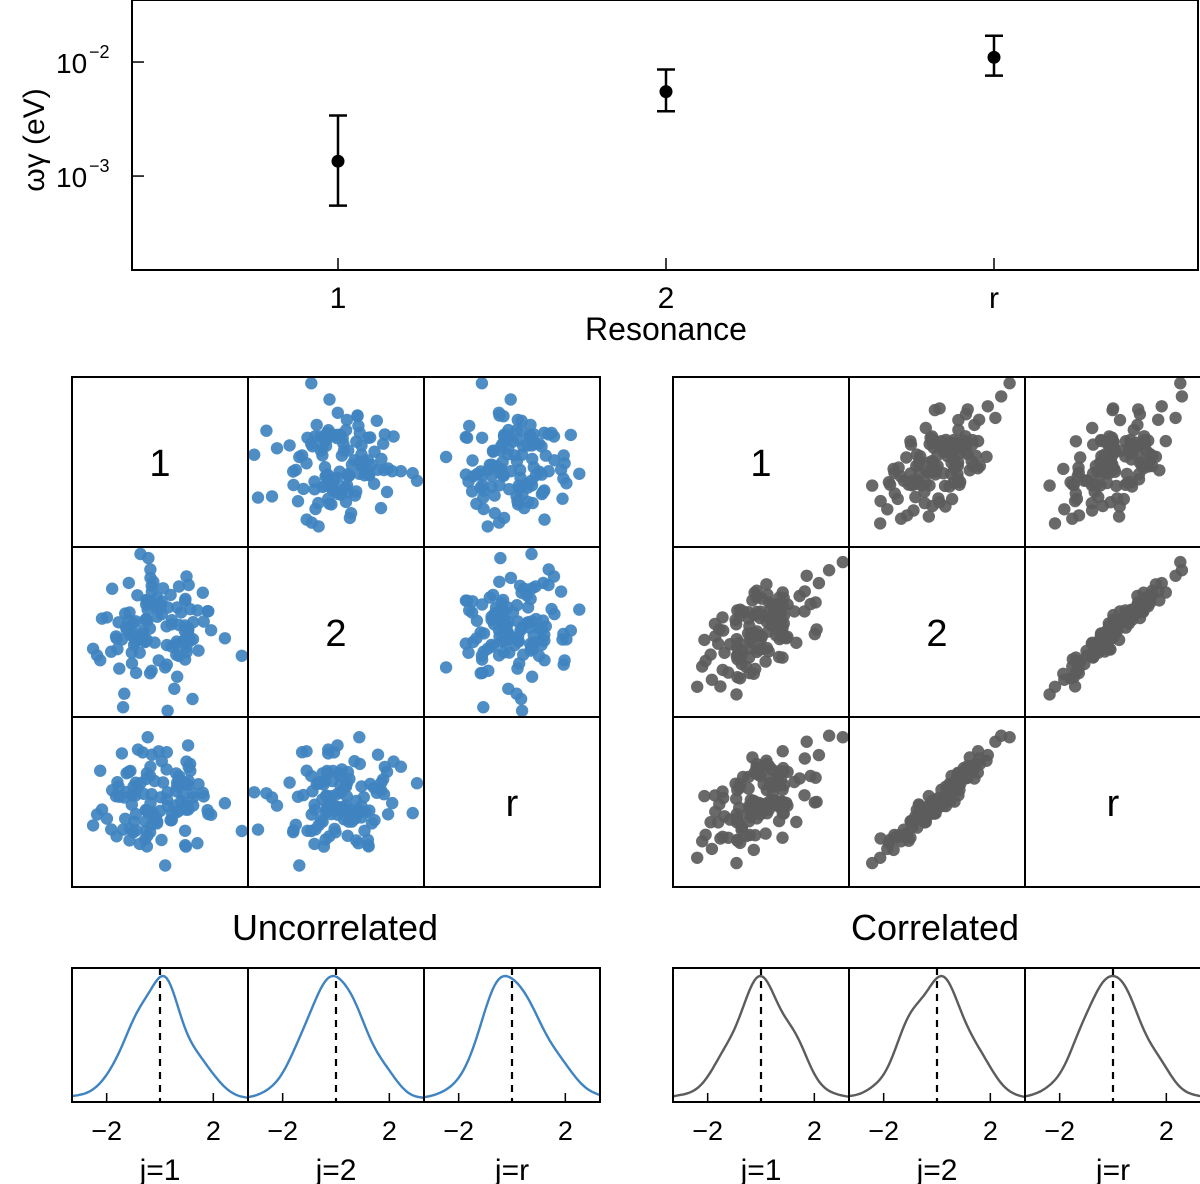 This screenshot has width=1200, height=1184. I want to click on density-x-label: j=1, so click(761, 1169).